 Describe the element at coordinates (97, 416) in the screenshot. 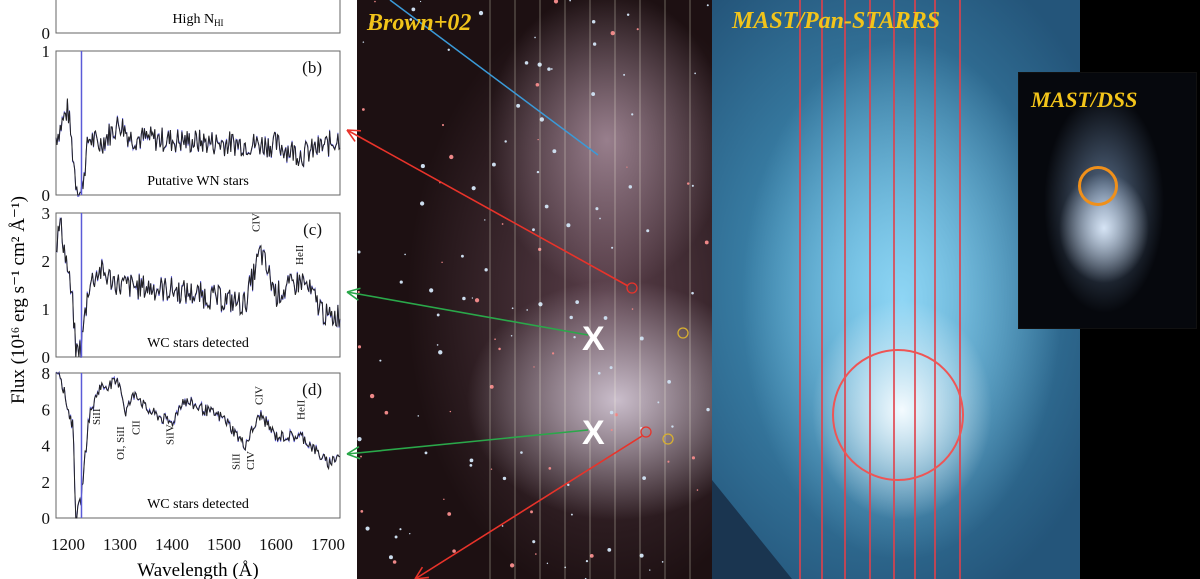

I see `line-annotation: SiII` at that location.